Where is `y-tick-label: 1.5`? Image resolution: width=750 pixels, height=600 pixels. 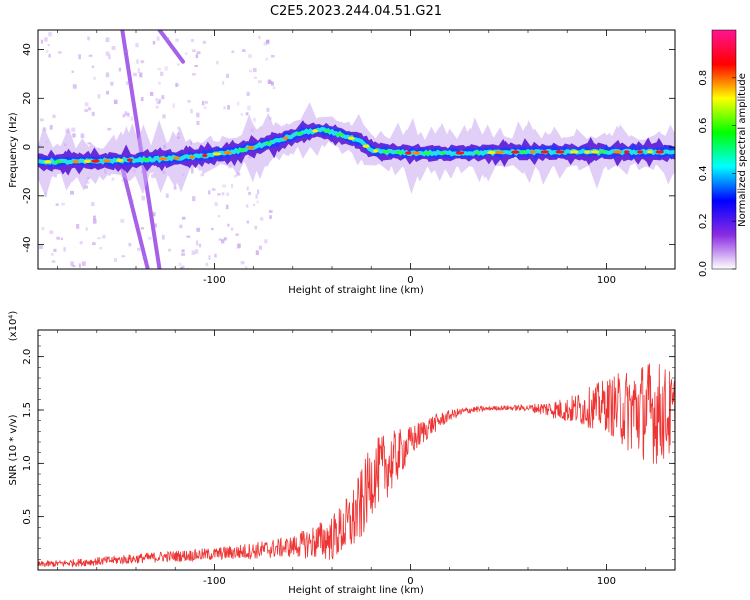 y-tick-label: 1.5 is located at coordinates (27, 410).